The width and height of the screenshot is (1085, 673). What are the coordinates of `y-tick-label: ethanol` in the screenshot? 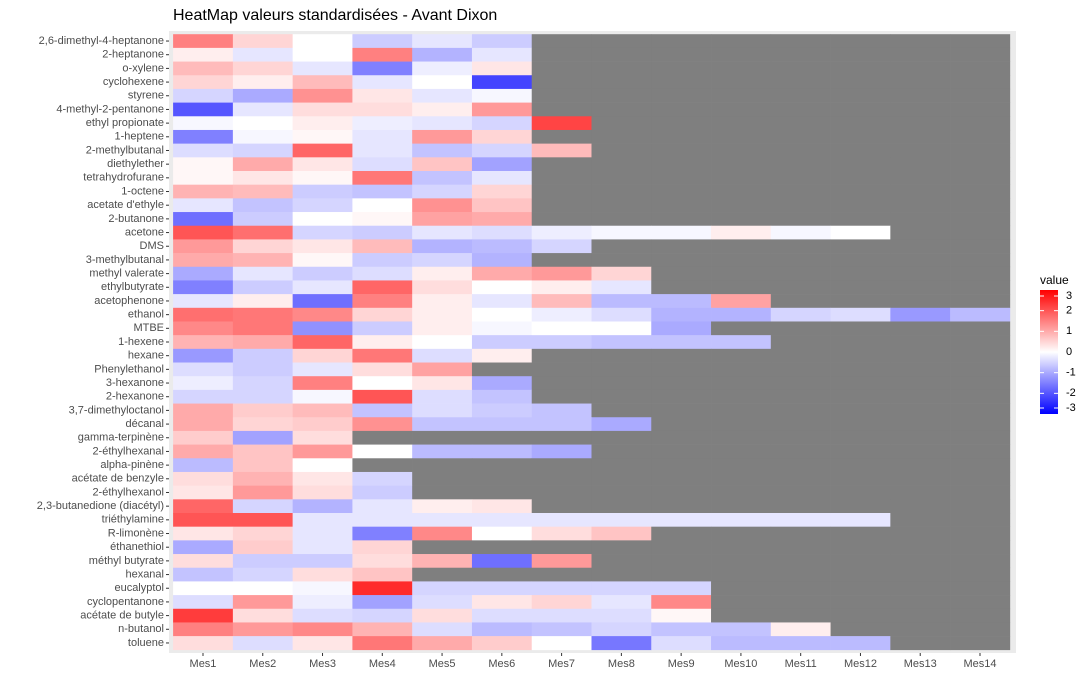 It's located at (146, 315).